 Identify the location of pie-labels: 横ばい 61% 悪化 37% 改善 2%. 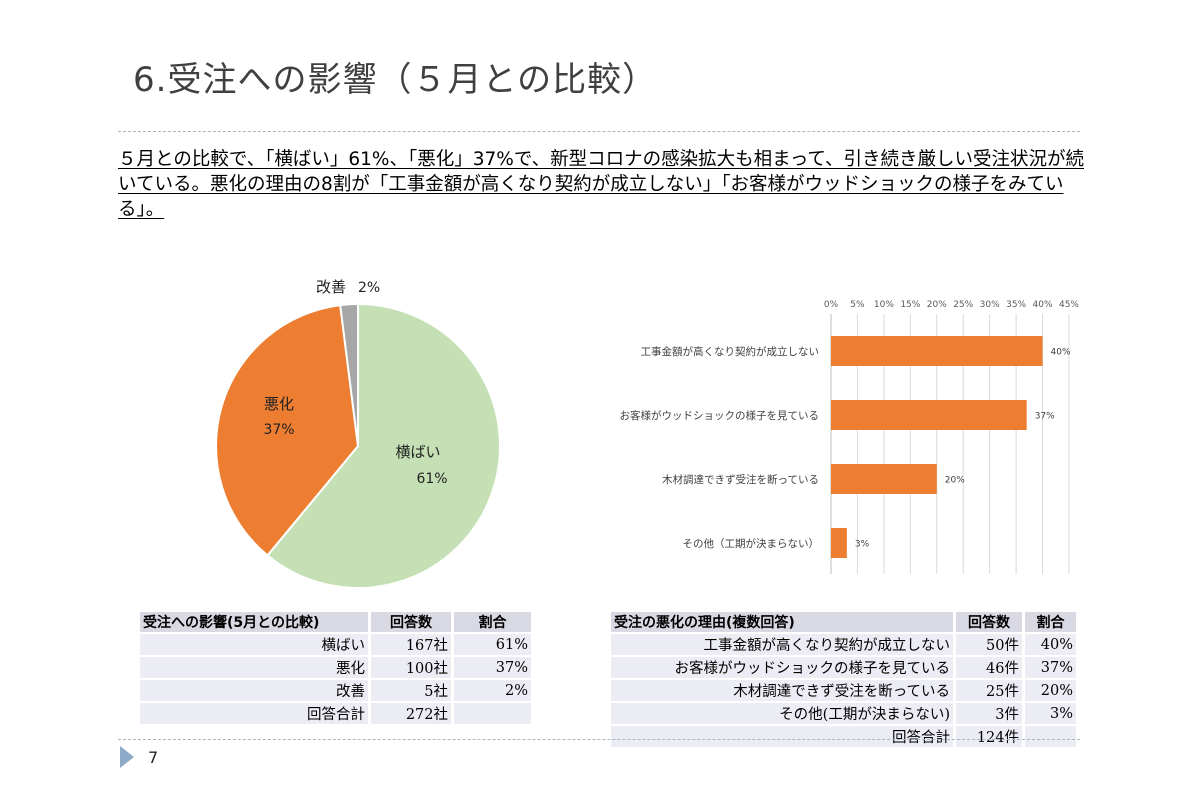
(355, 382).